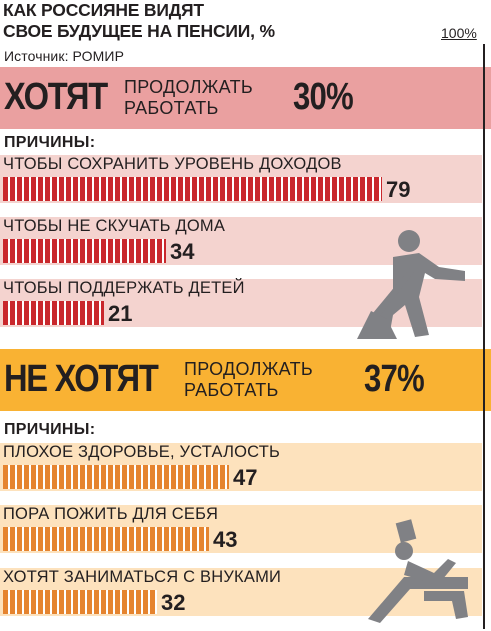 This screenshot has width=491, height=631. Describe the element at coordinates (172, 164) in the screenshot. I see `reason-label: ЧТОБЫ СОХРАНИТЬ УРОВЕНЬ ДОХОДОВ` at that location.